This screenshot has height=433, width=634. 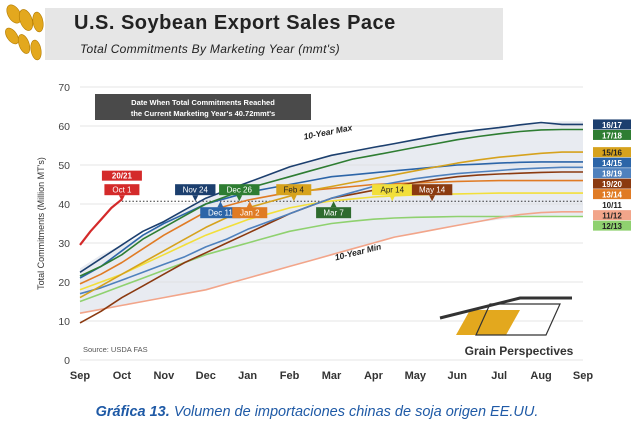 I want to click on x-tick-label: Jun, so click(x=457, y=376).